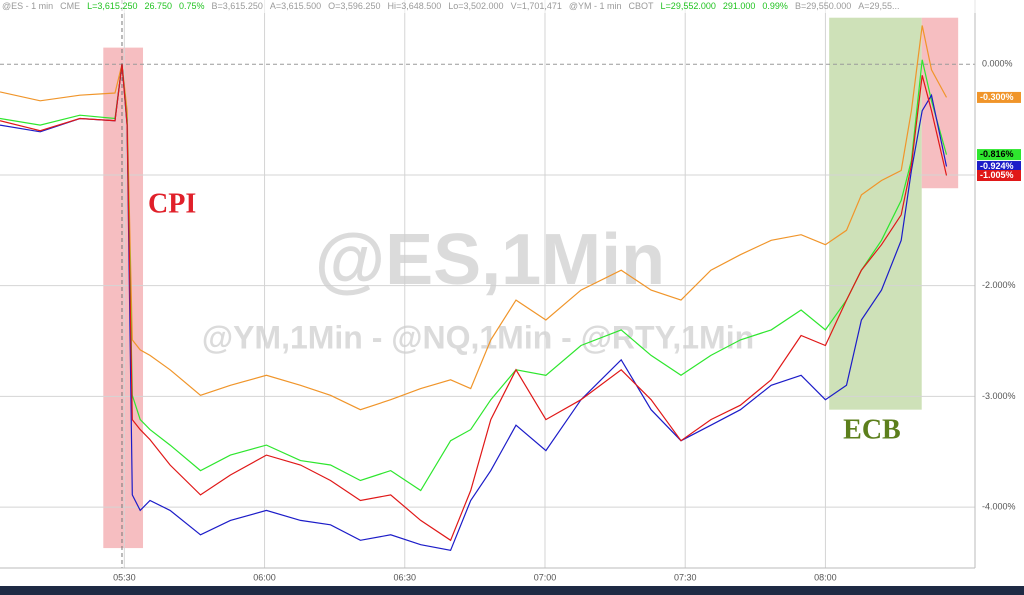  What do you see at coordinates (354, 6) in the screenshot?
I see `header-item: O=3,596.250` at bounding box center [354, 6].